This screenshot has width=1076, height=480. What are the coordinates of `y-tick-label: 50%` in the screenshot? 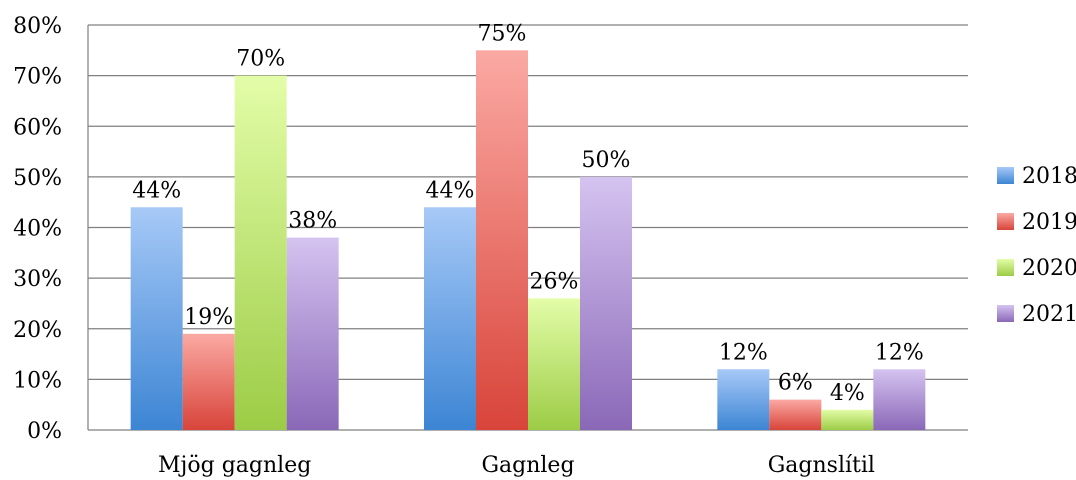 It's located at (37, 178).